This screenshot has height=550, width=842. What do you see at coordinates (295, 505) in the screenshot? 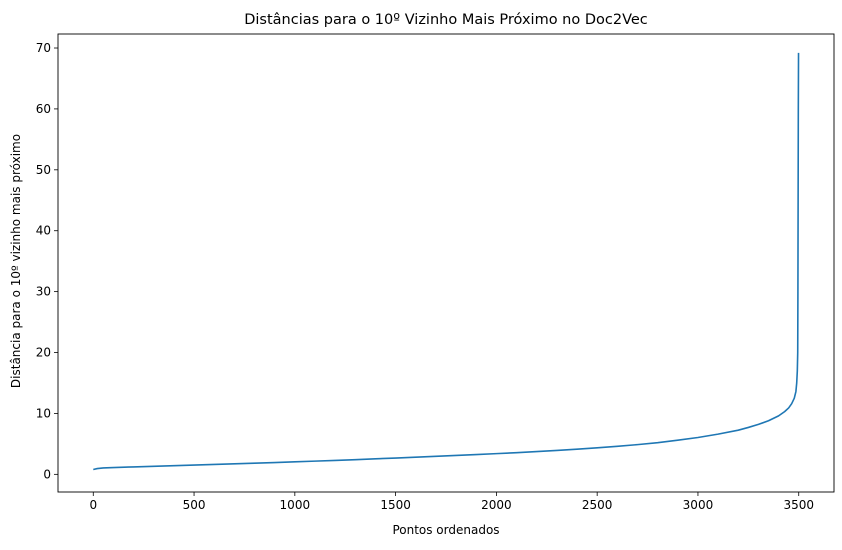
I see `x-tick-label: 1000` at bounding box center [295, 505].